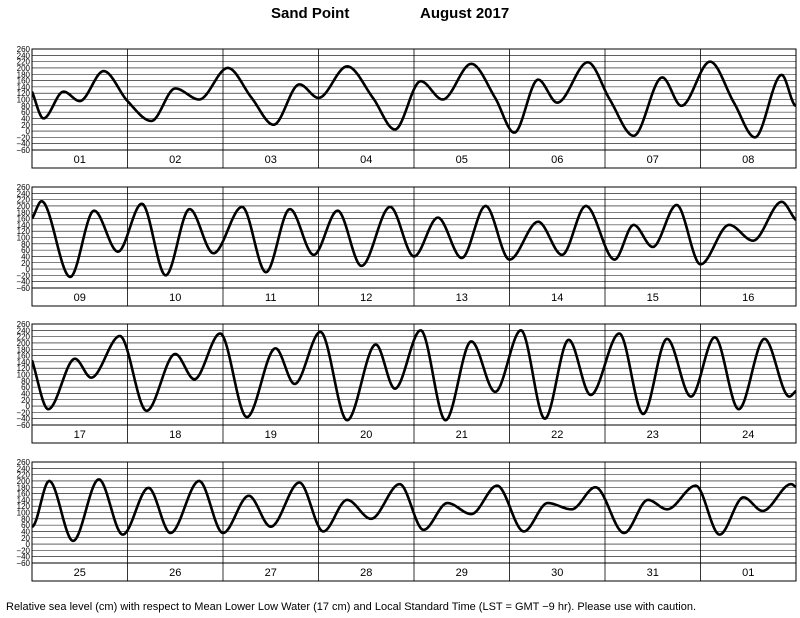 This screenshot has width=800, height=618. I want to click on day-label-23: 23, so click(653, 435).